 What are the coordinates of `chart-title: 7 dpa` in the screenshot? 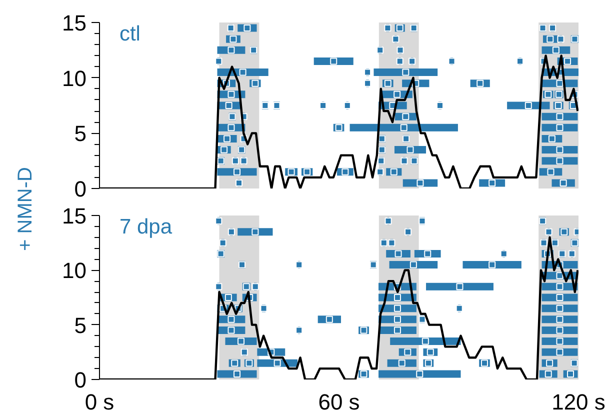 It's located at (145, 227).